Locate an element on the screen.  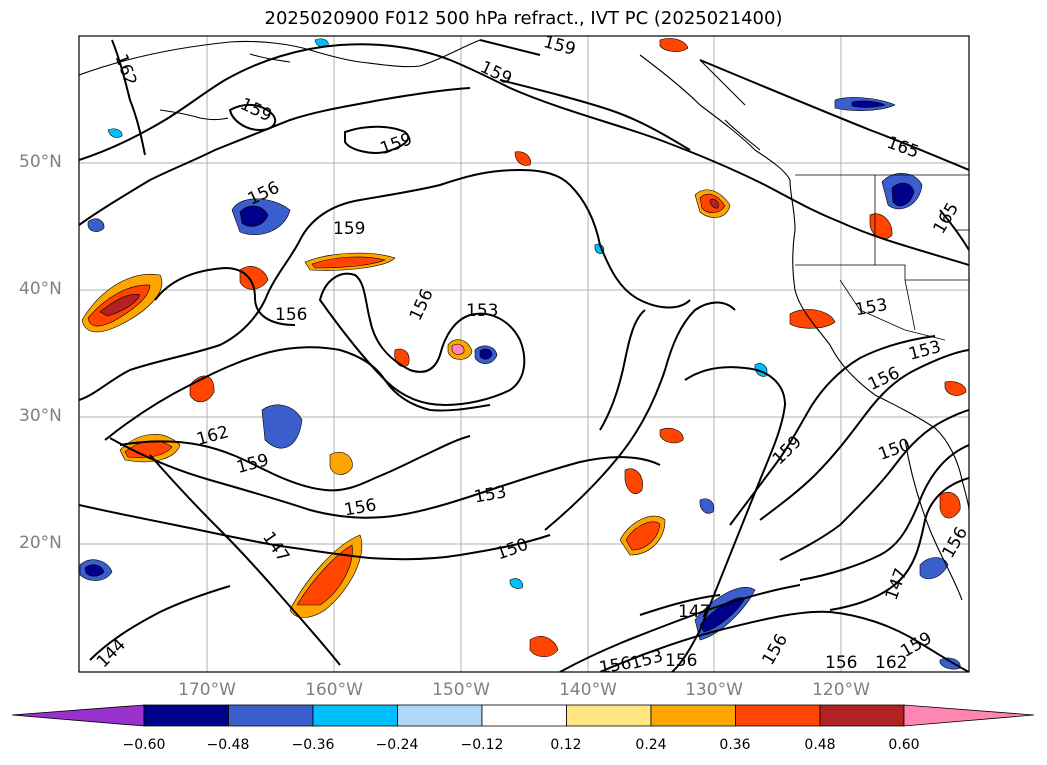
colorbar-extend-low is located at coordinates (78, 715).